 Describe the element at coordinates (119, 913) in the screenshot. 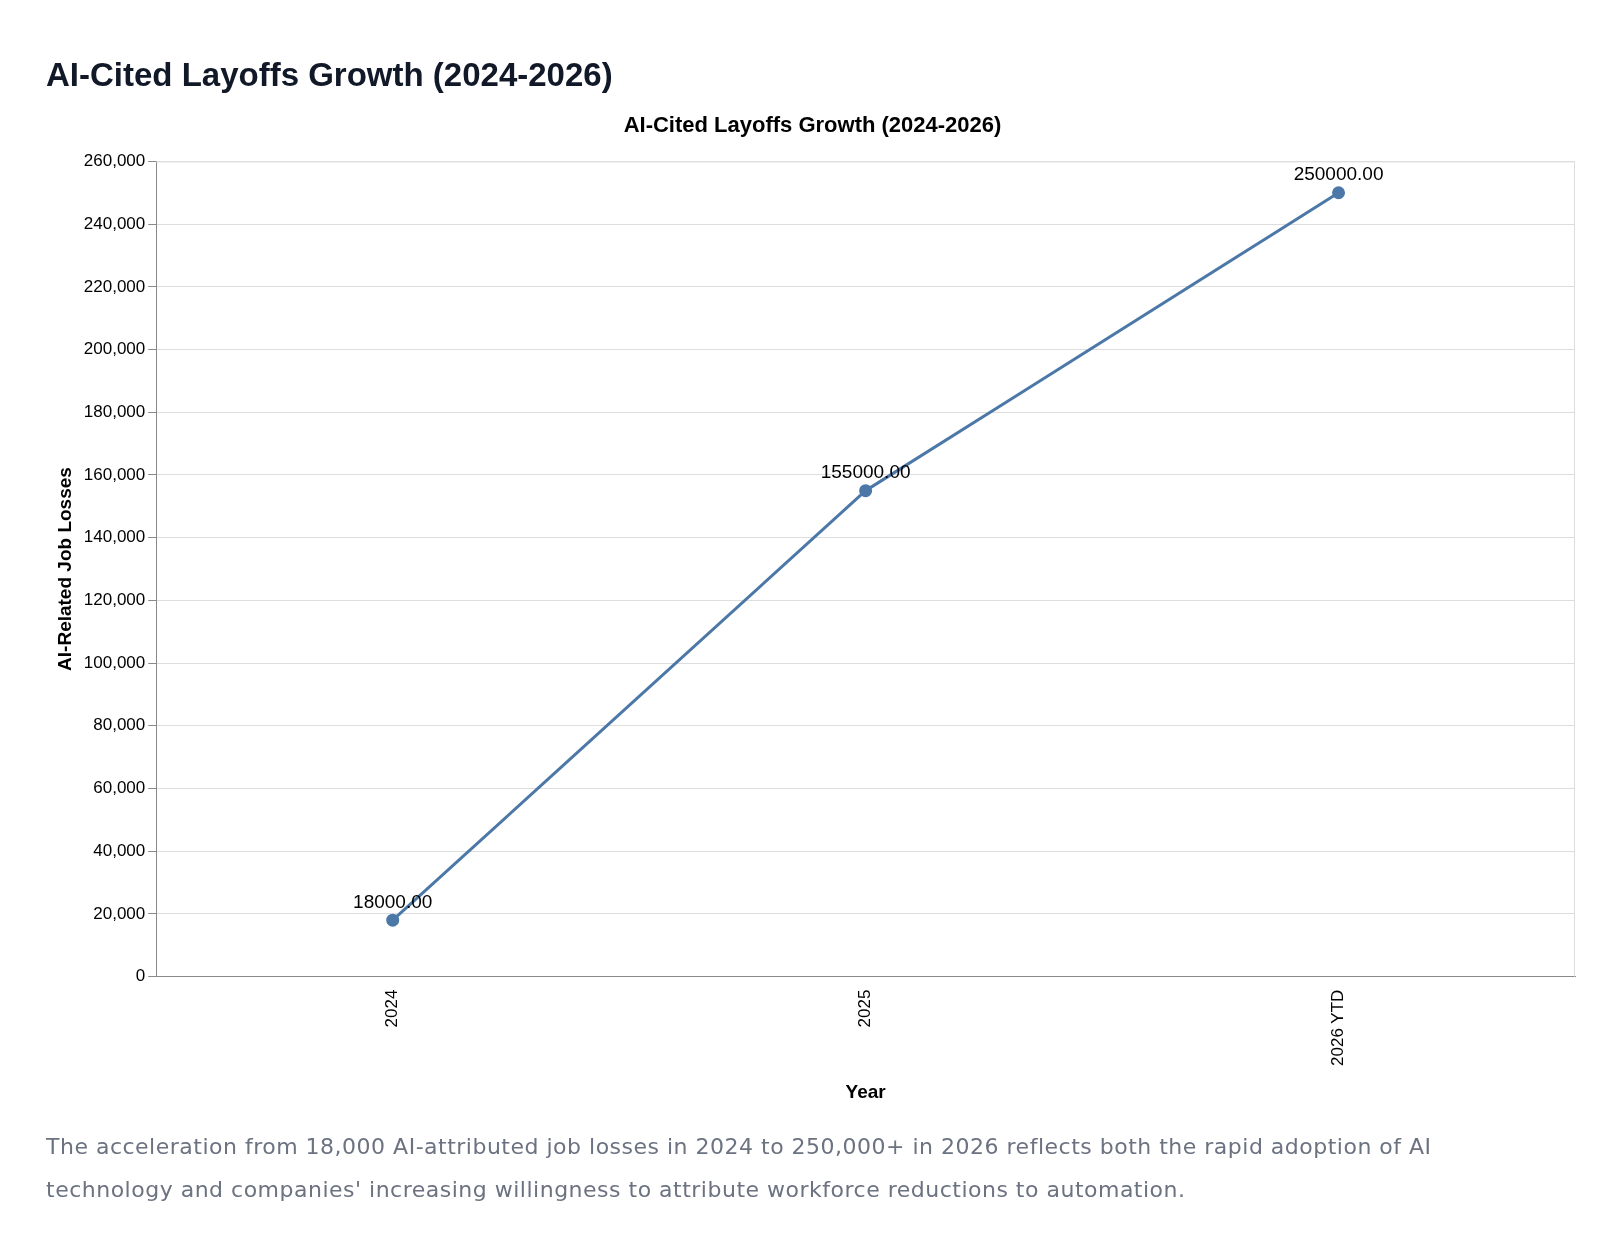

I see `y-tick-label: 20,000` at that location.